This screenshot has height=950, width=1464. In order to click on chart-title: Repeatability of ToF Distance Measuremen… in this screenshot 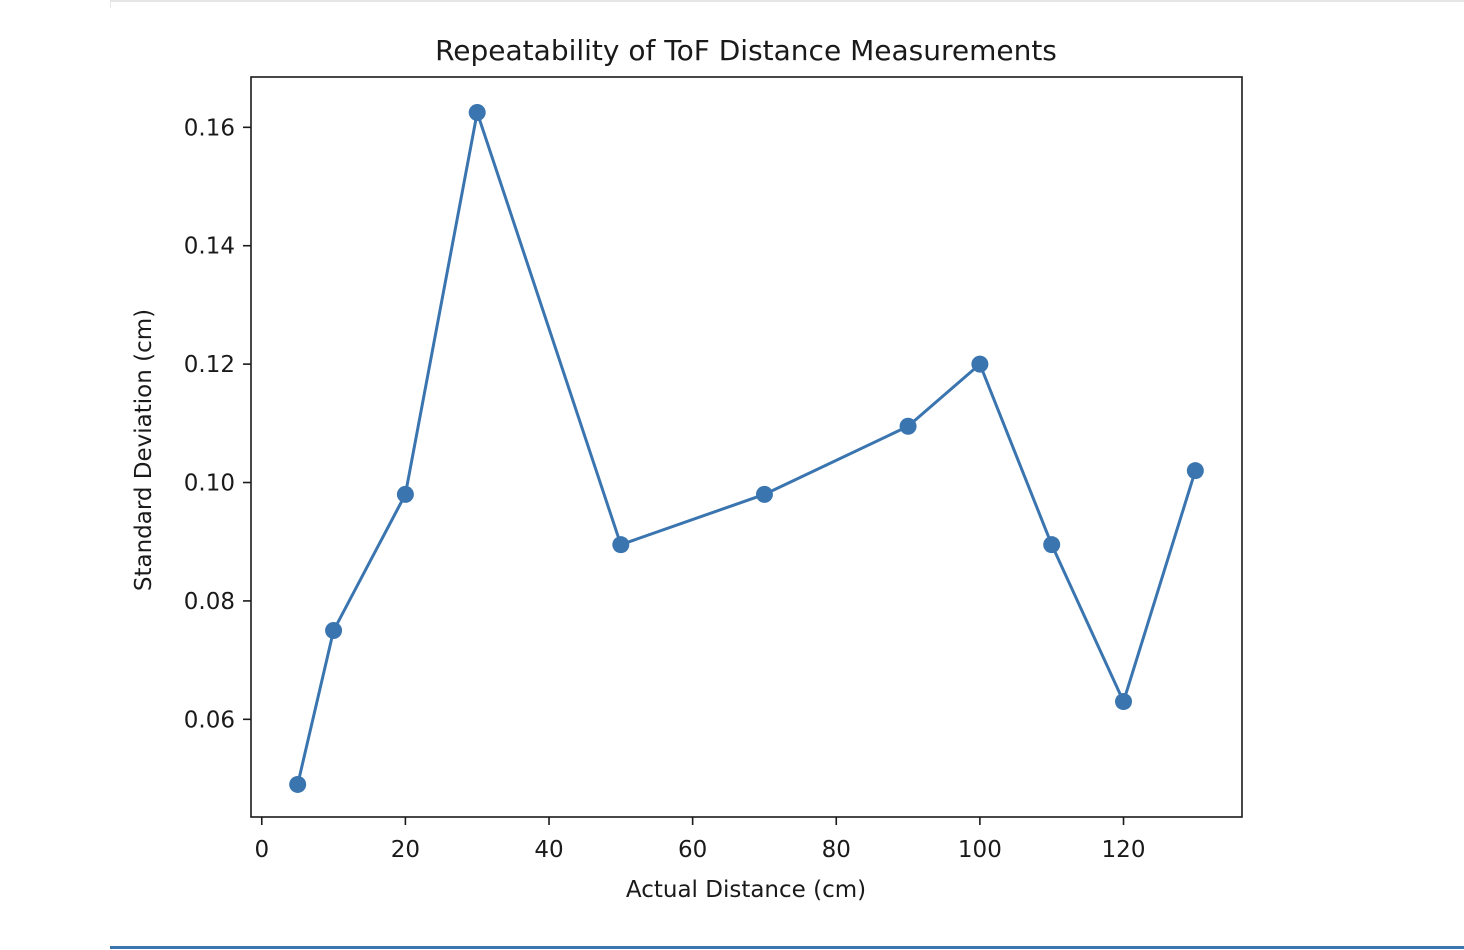, I will do `click(746, 50)`.